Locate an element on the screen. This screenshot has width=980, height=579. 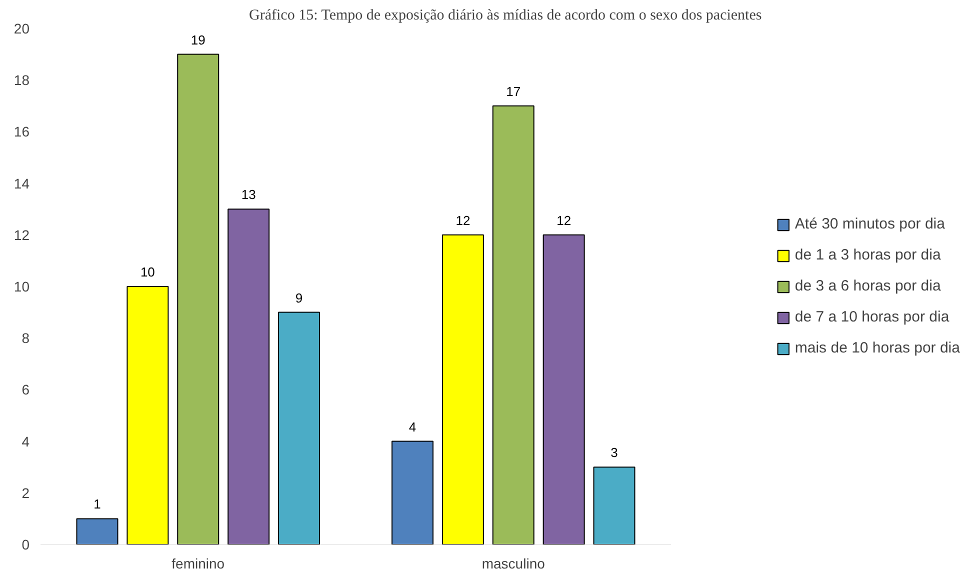
legend-label: de 1 a 3 horas por dia is located at coordinates (867, 255).